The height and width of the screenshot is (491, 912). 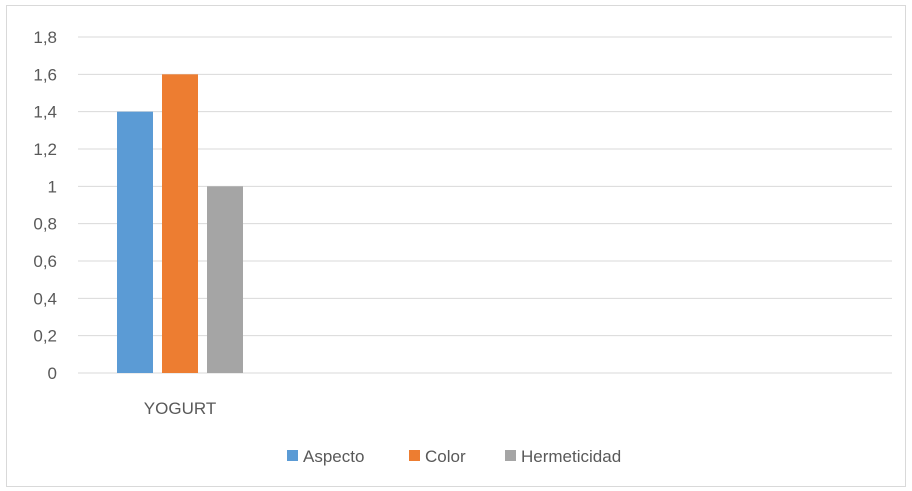 I want to click on y-tick-label: 1,4, so click(x=45, y=112).